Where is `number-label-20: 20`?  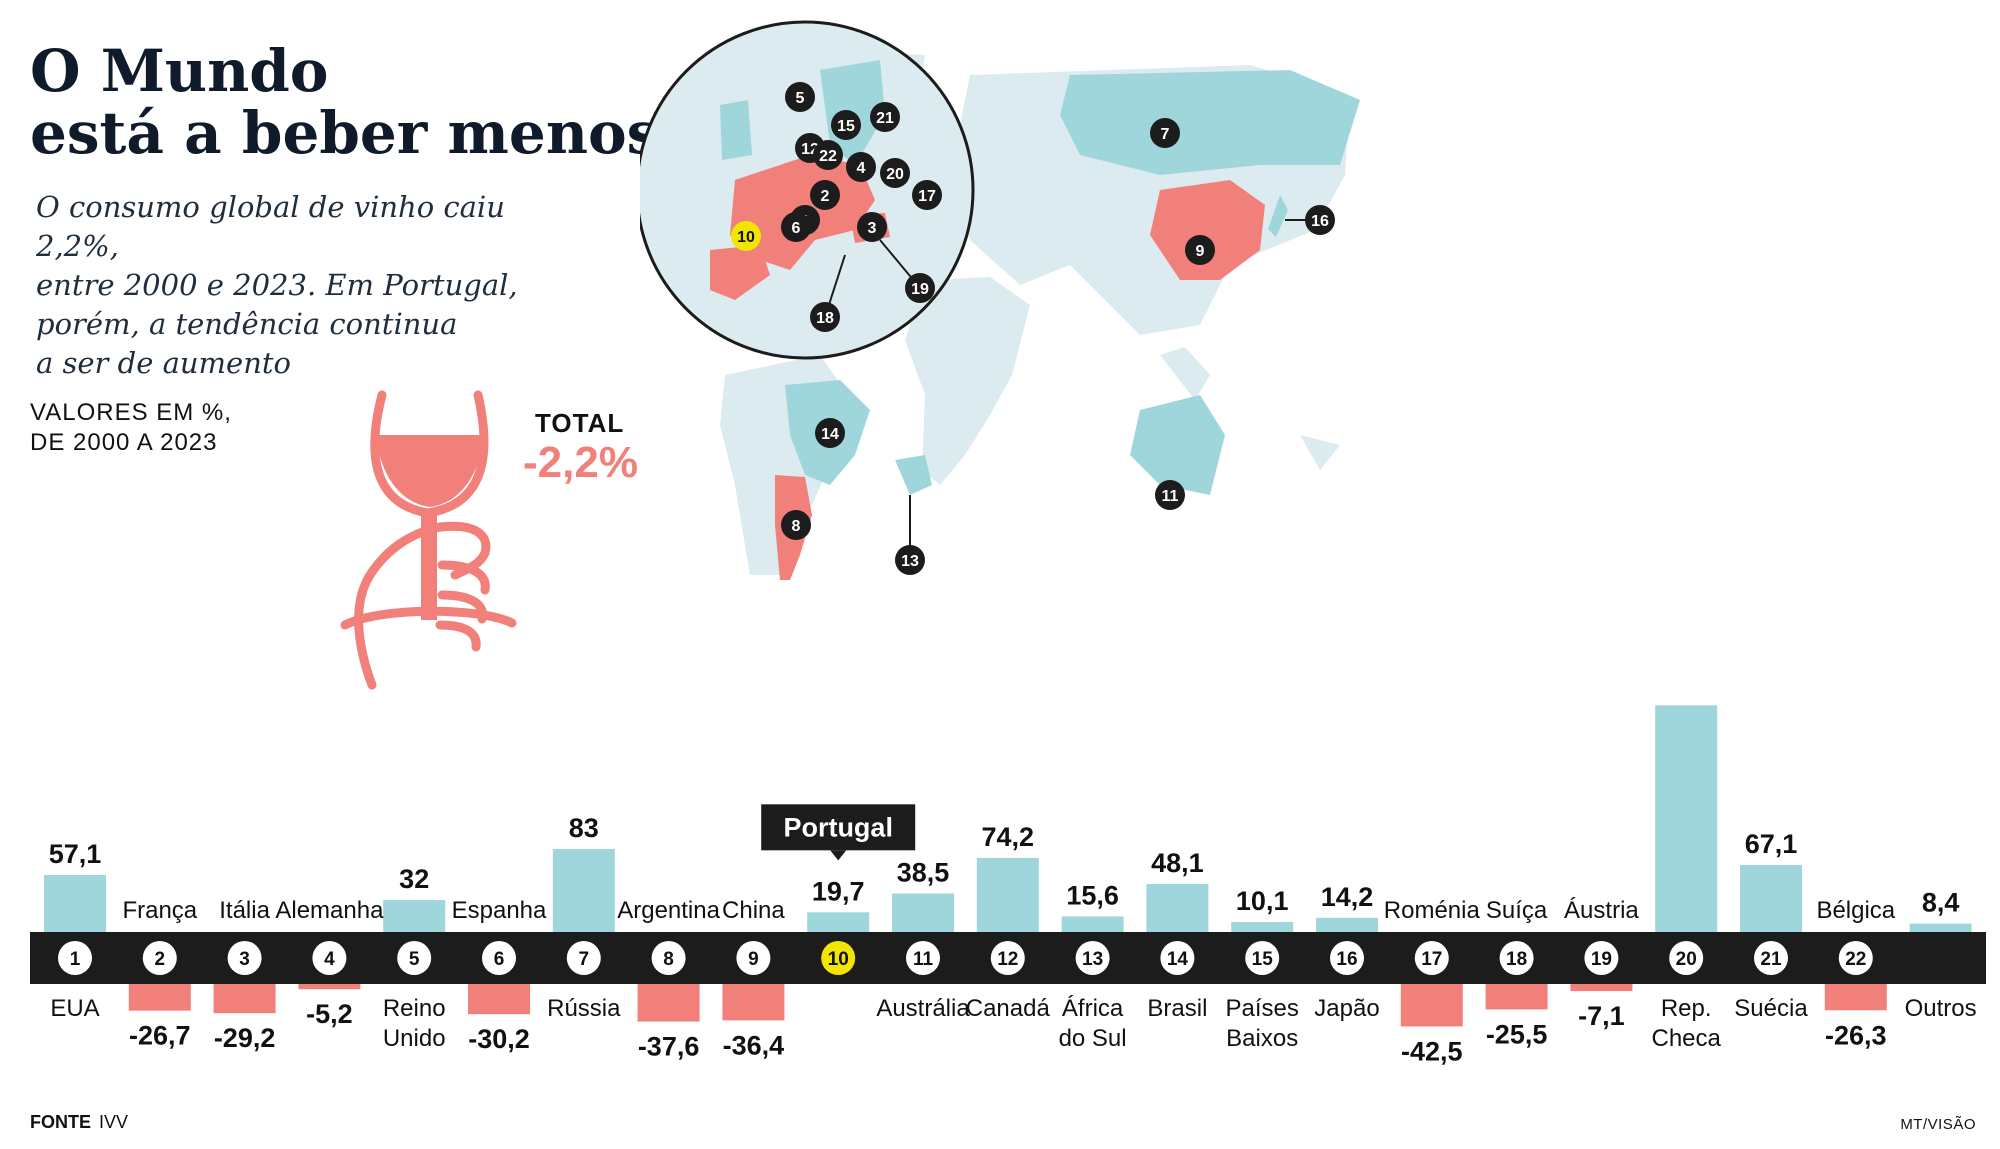 number-label-20: 20 is located at coordinates (1686, 959).